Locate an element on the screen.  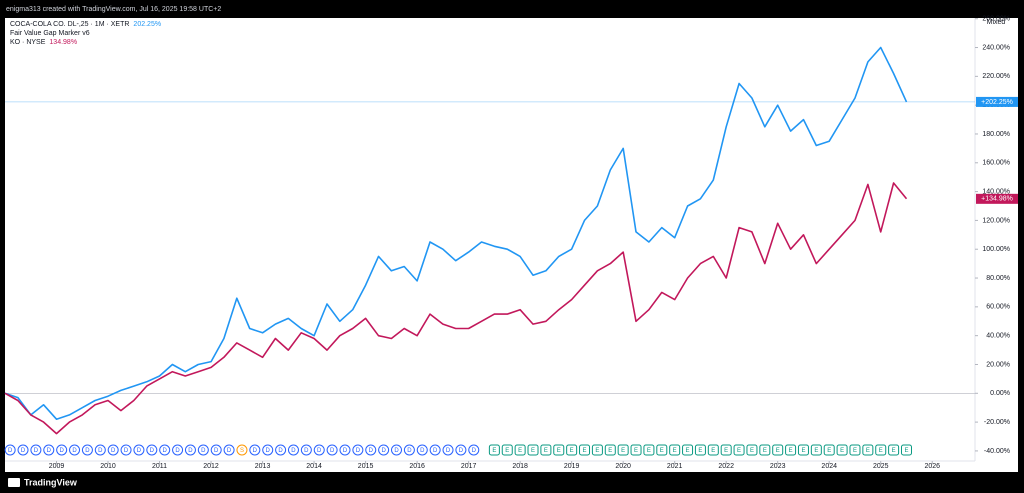
footer-logo: TradingView is located at coordinates (43, 482).